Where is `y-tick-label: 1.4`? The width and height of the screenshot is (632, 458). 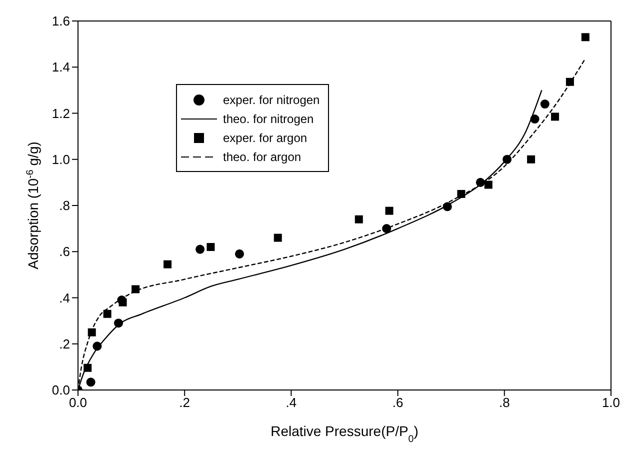 y-tick-label: 1.4 is located at coordinates (61, 67).